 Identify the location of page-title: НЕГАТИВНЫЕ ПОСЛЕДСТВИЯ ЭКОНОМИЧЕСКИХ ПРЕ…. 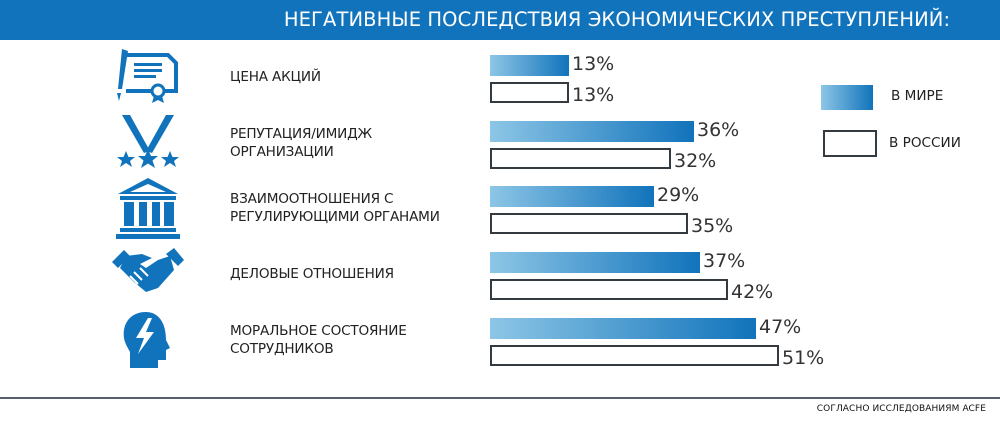
(617, 19).